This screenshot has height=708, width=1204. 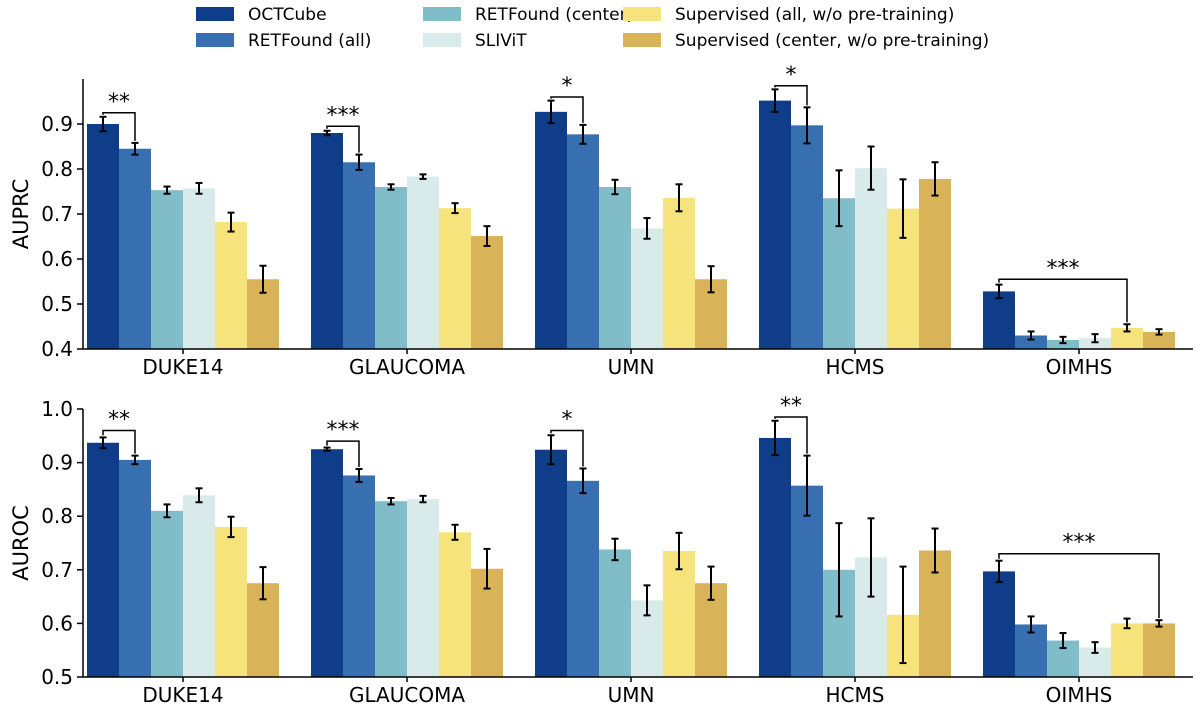 What do you see at coordinates (407, 367) in the screenshot?
I see `x-tick-label: GLAUCOMA` at bounding box center [407, 367].